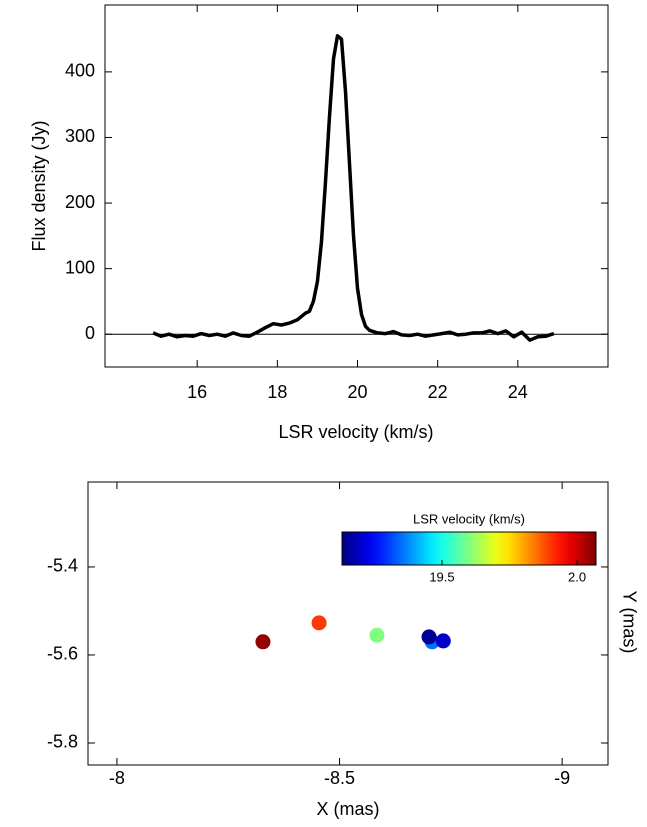 The width and height of the screenshot is (647, 827). Describe the element at coordinates (90, 333) in the screenshot. I see `y-tick-label: 0` at that location.